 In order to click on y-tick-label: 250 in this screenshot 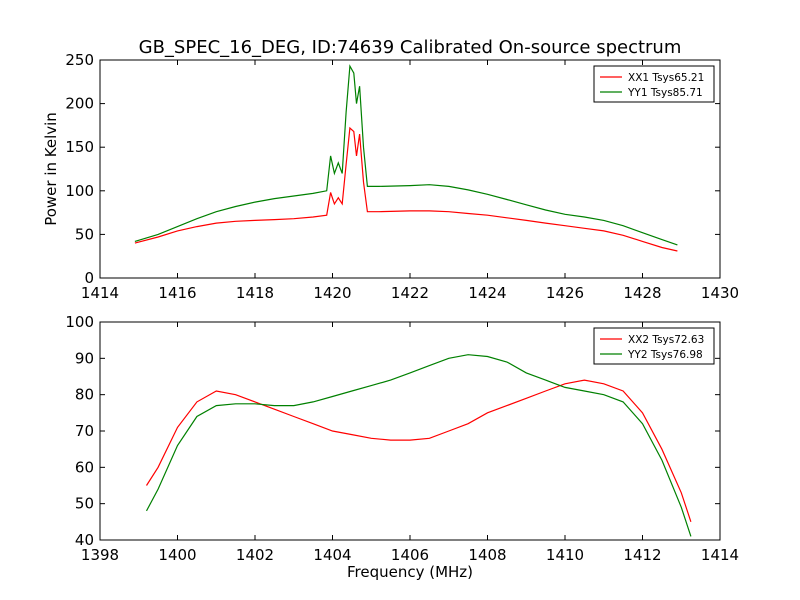, I will do `click(79, 60)`.